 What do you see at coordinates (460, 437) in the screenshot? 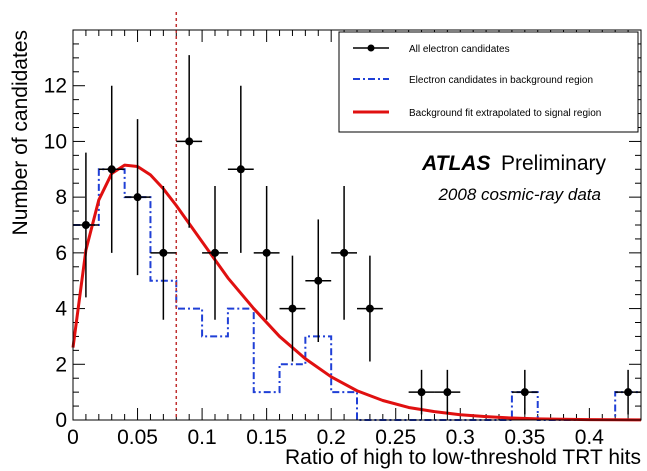
I see `x-tick-label: 0.3` at bounding box center [460, 437].